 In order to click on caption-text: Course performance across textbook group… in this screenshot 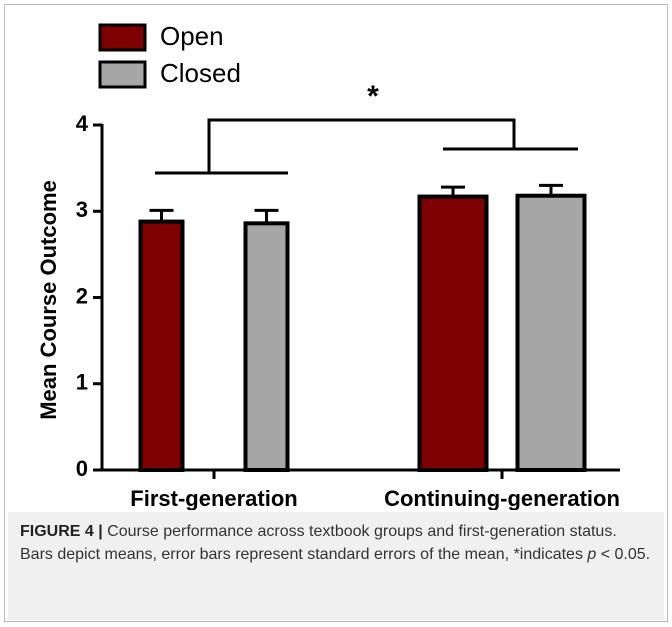, I will do `click(318, 543)`.